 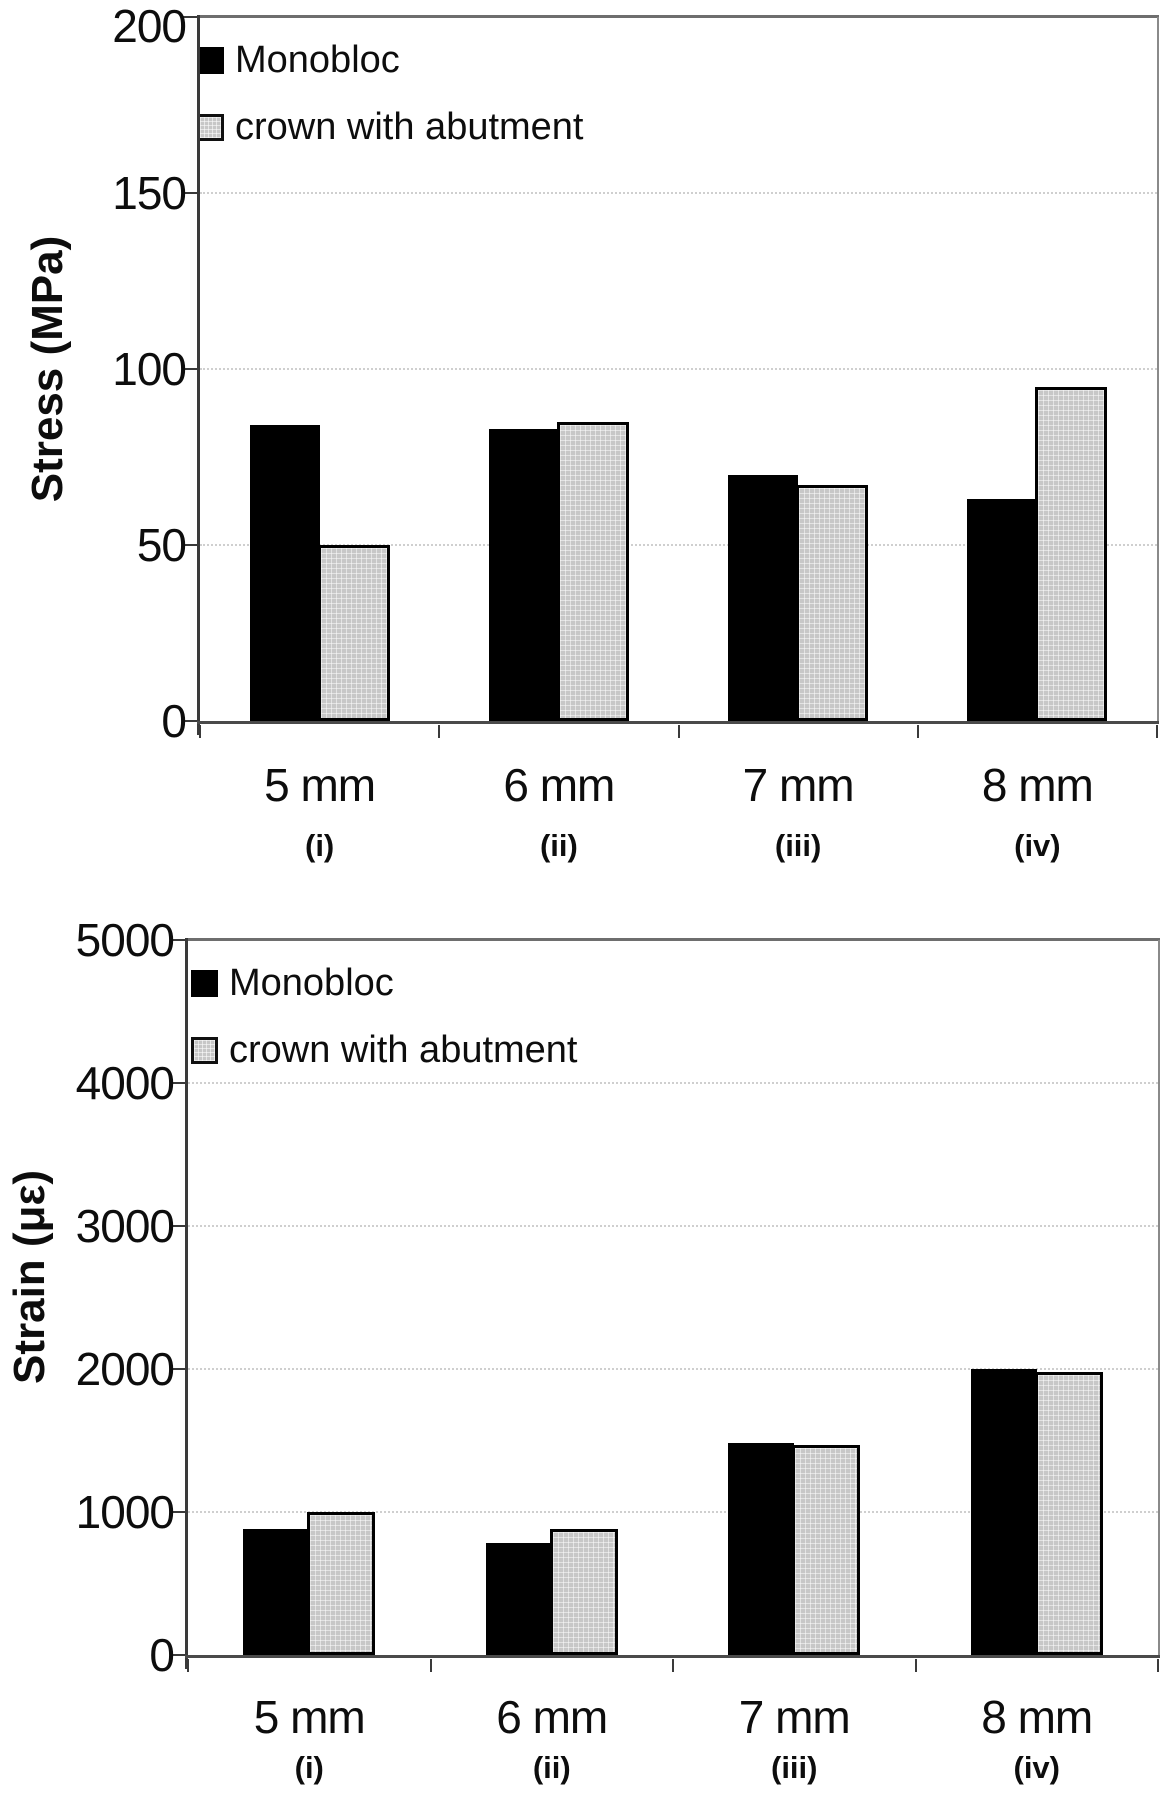 I want to click on y-tick-label-2000: 2000, so click(x=125, y=1369).